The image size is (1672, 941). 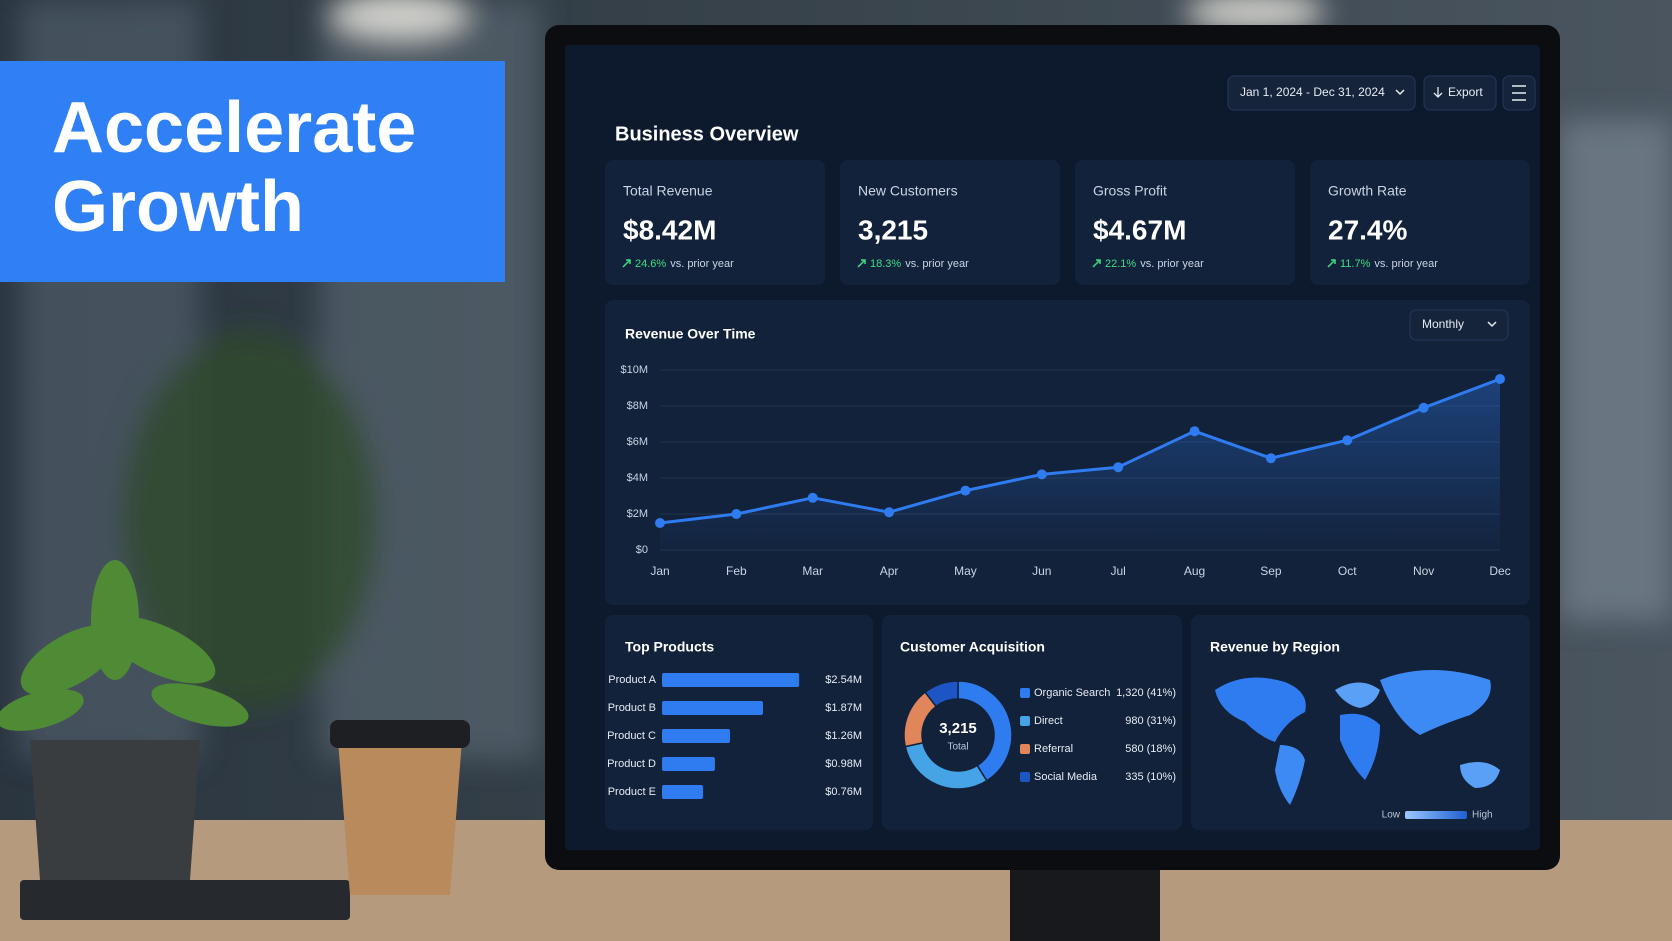 I want to click on legend-label: Social Media, so click(x=1066, y=777).